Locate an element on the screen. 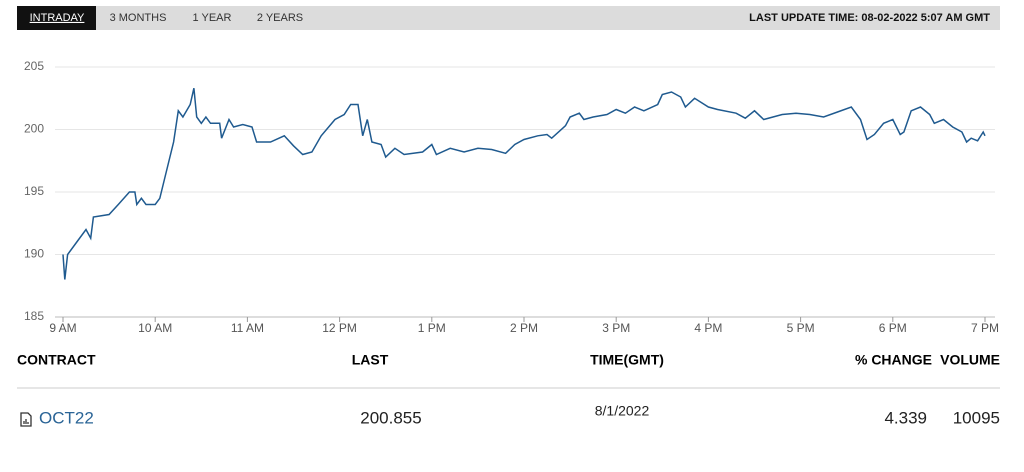 Image resolution: width=1024 pixels, height=472 pixels. table-cell: 4.339 is located at coordinates (905, 417).